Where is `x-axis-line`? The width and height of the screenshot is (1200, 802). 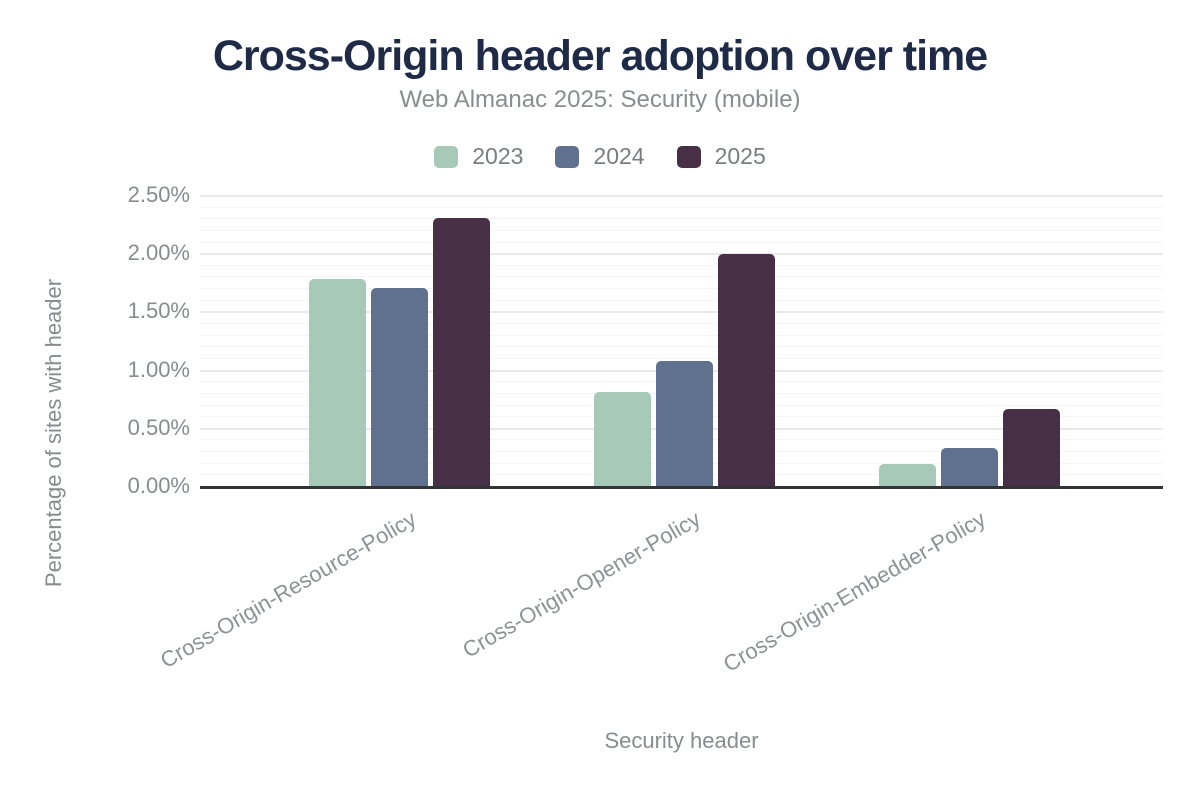
x-axis-line is located at coordinates (681, 487).